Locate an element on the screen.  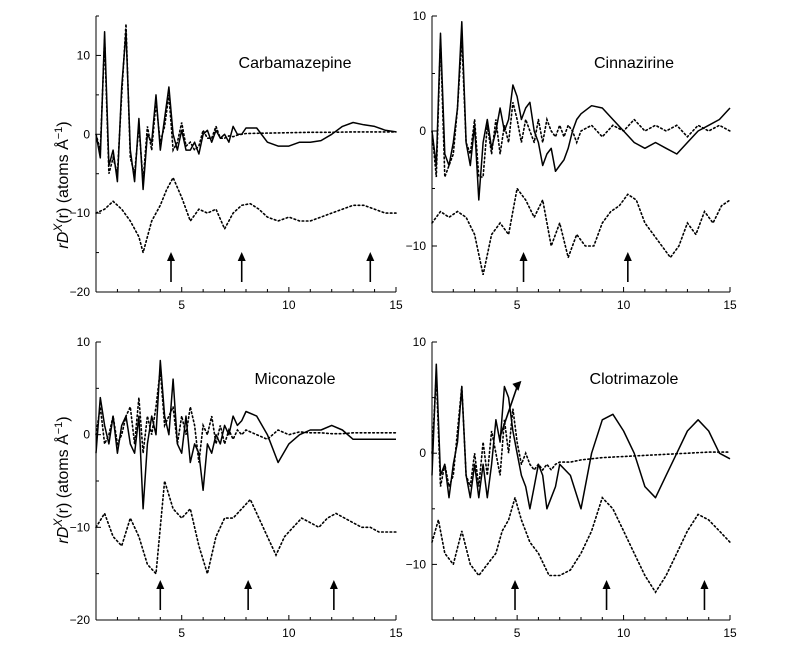
ylabel-bottom-sup: X is located at coordinates (58, 523).